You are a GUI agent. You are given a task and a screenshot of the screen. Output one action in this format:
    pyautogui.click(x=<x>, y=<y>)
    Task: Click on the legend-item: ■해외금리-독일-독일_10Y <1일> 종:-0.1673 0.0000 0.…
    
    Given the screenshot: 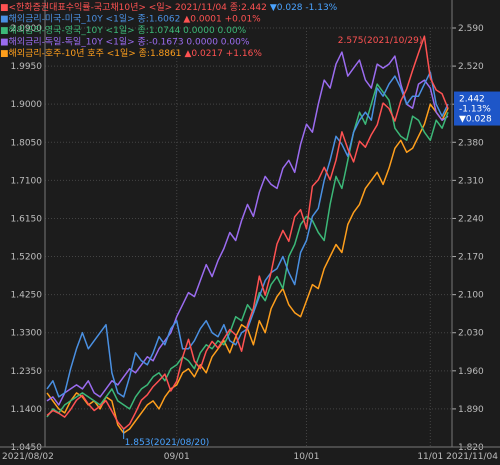 What is the action you would take?
    pyautogui.click(x=125, y=42)
    